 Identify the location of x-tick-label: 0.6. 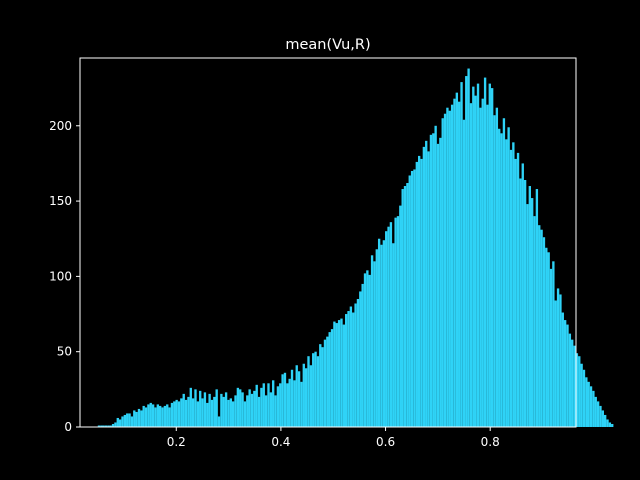
(385, 442).